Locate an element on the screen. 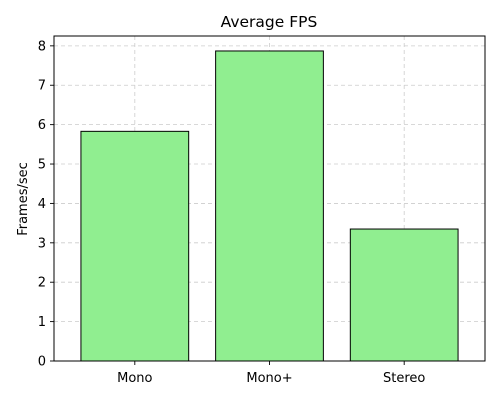  y-tick-label: 0 is located at coordinates (42, 362).